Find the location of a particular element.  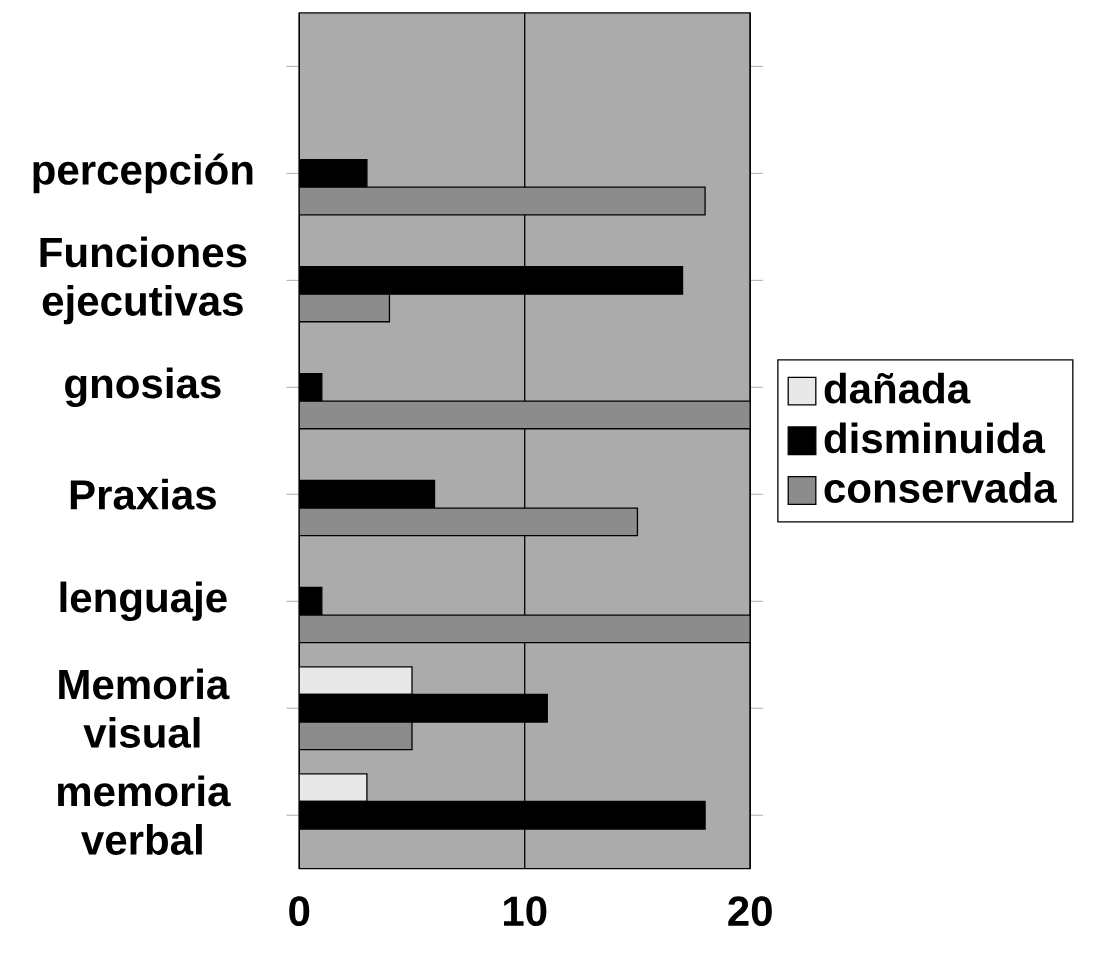

legend-label: conservada is located at coordinates (940, 487).